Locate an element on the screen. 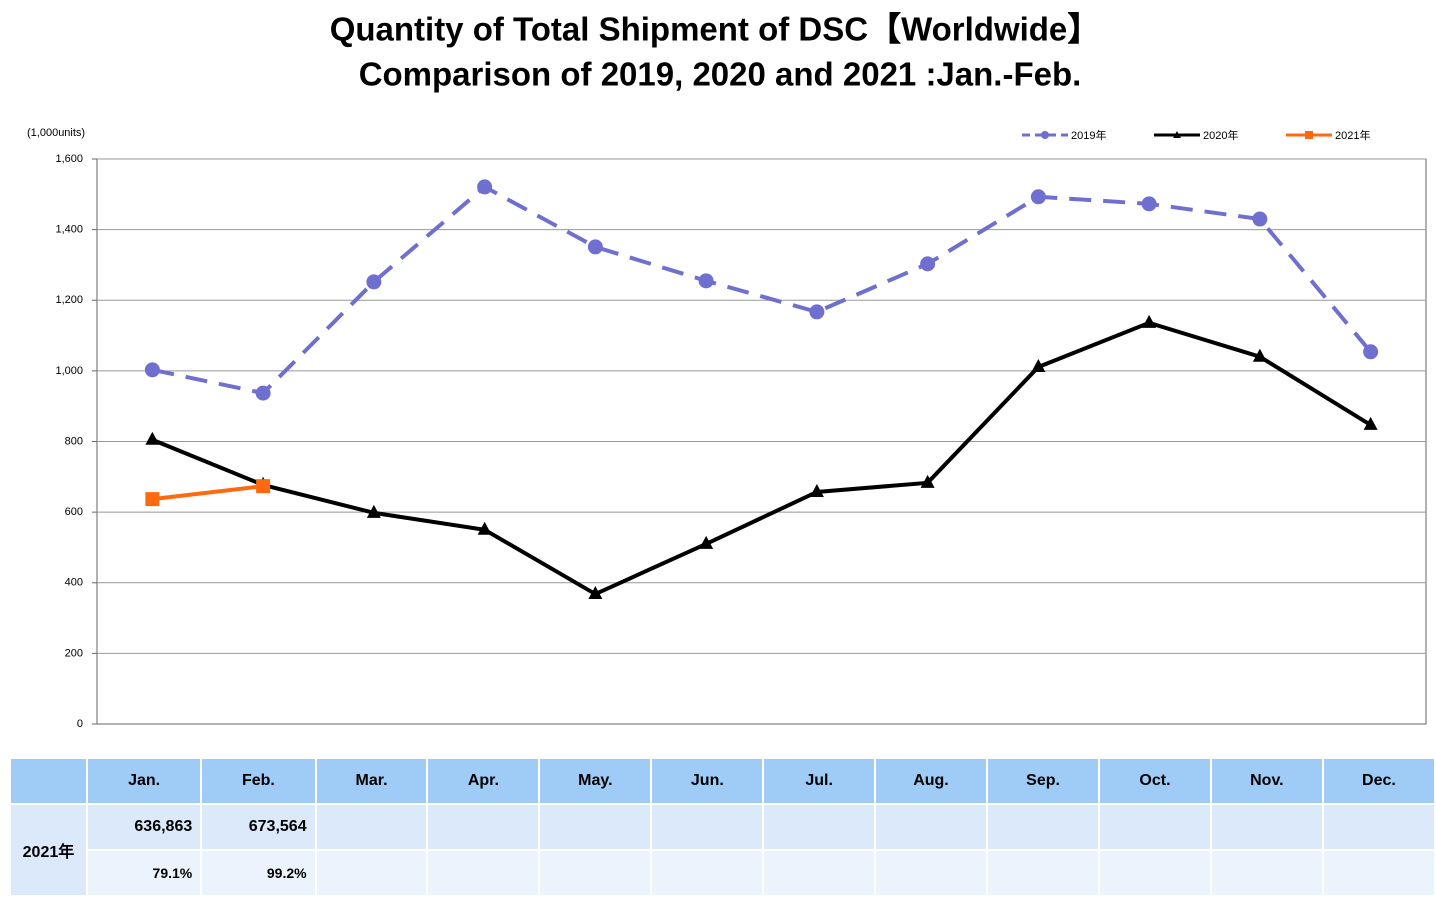  legend-label: 2021年 is located at coordinates (1352, 135).